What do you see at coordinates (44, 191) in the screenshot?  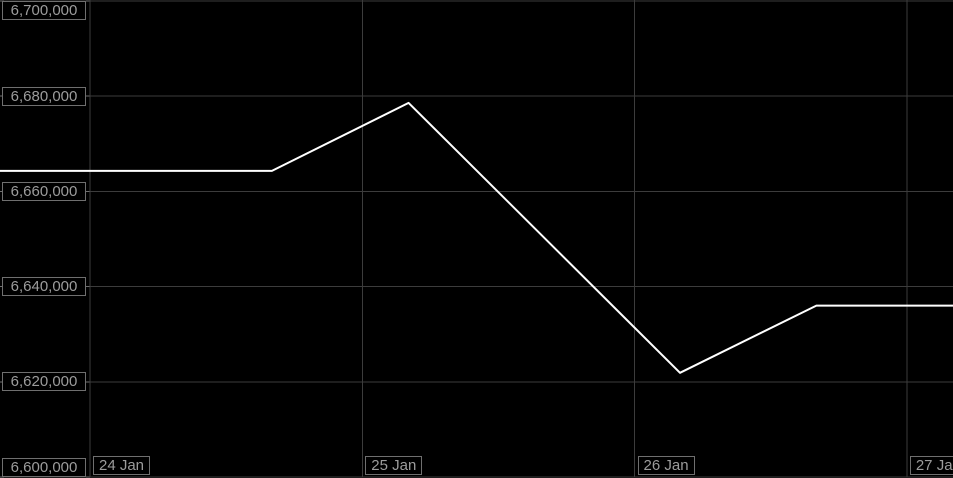 I see `y-axis-label: 6,660,000` at bounding box center [44, 191].